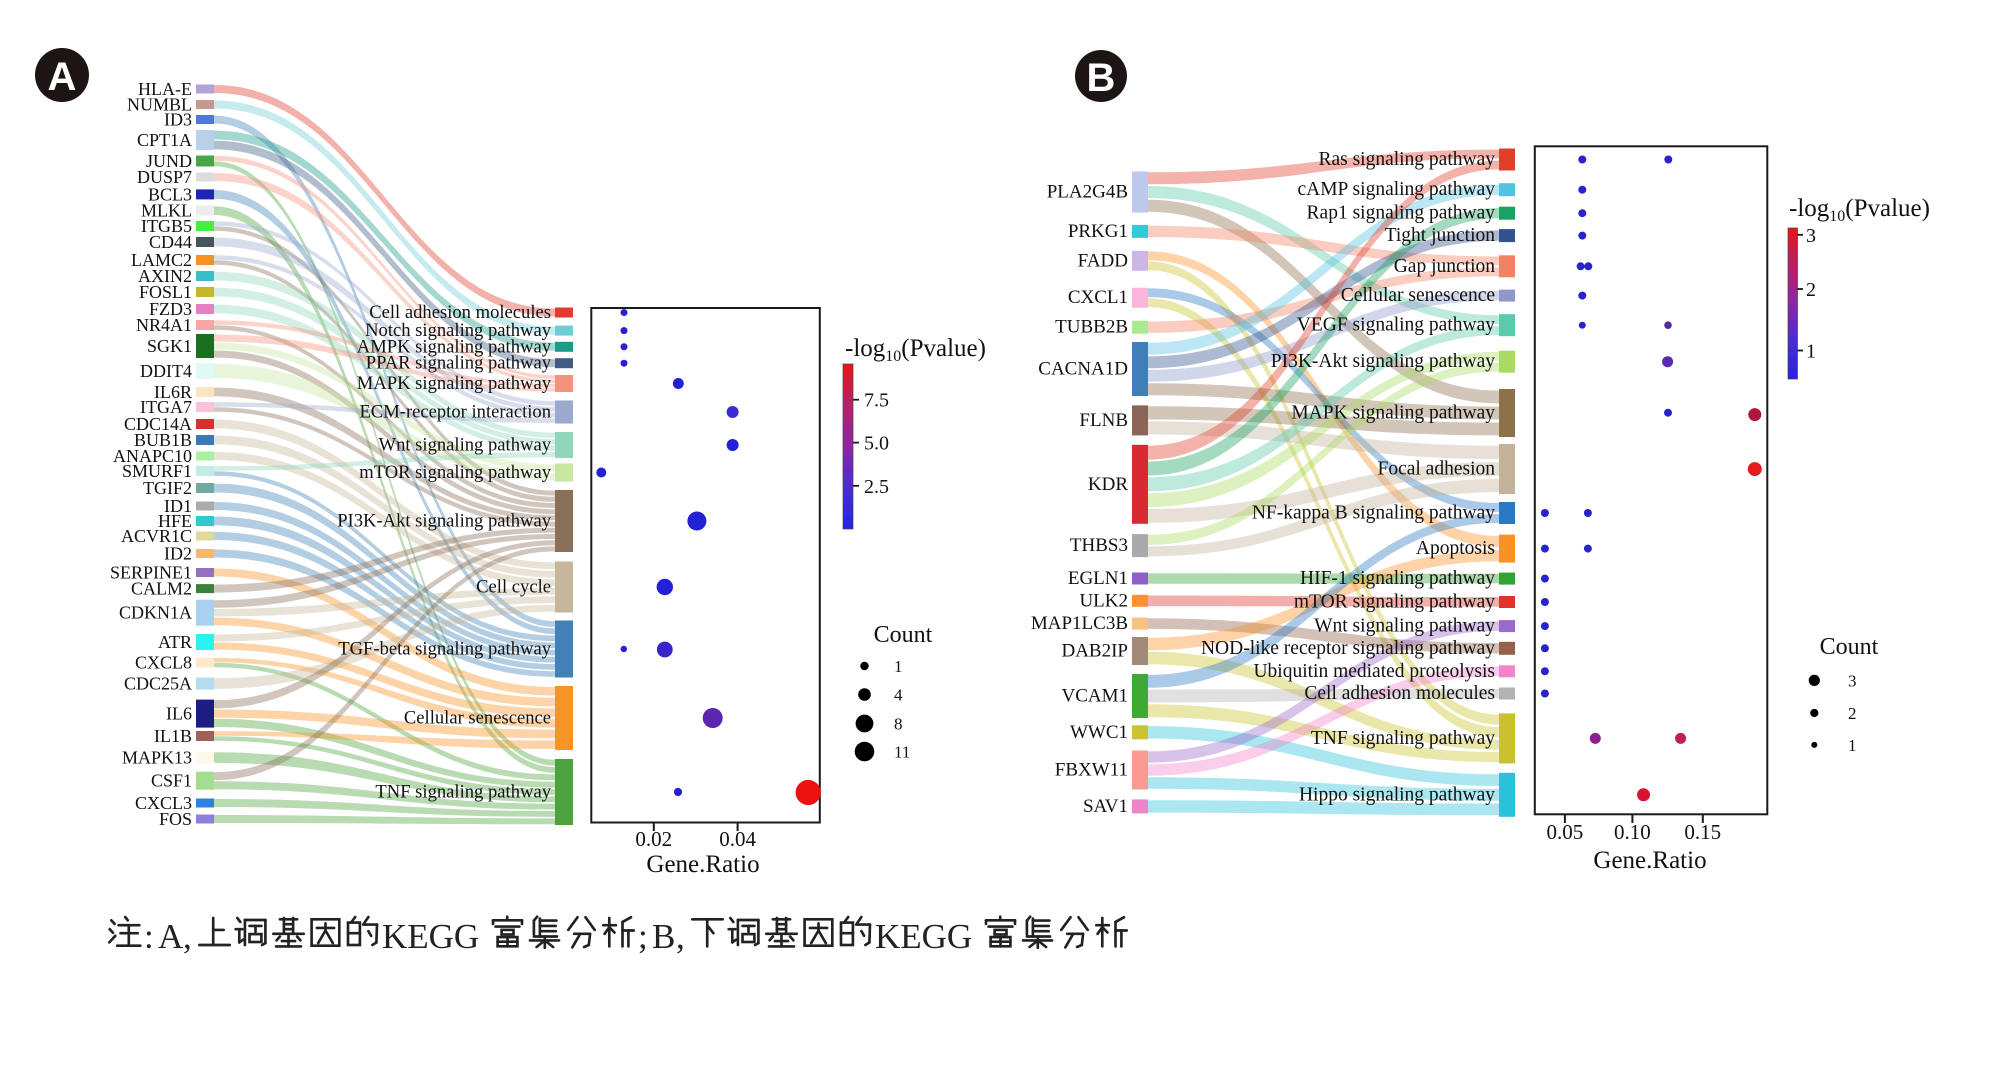 Image resolution: width=2007 pixels, height=1079 pixels. Describe the element at coordinates (170, 309) in the screenshot. I see `svg-text: FZD3` at that location.